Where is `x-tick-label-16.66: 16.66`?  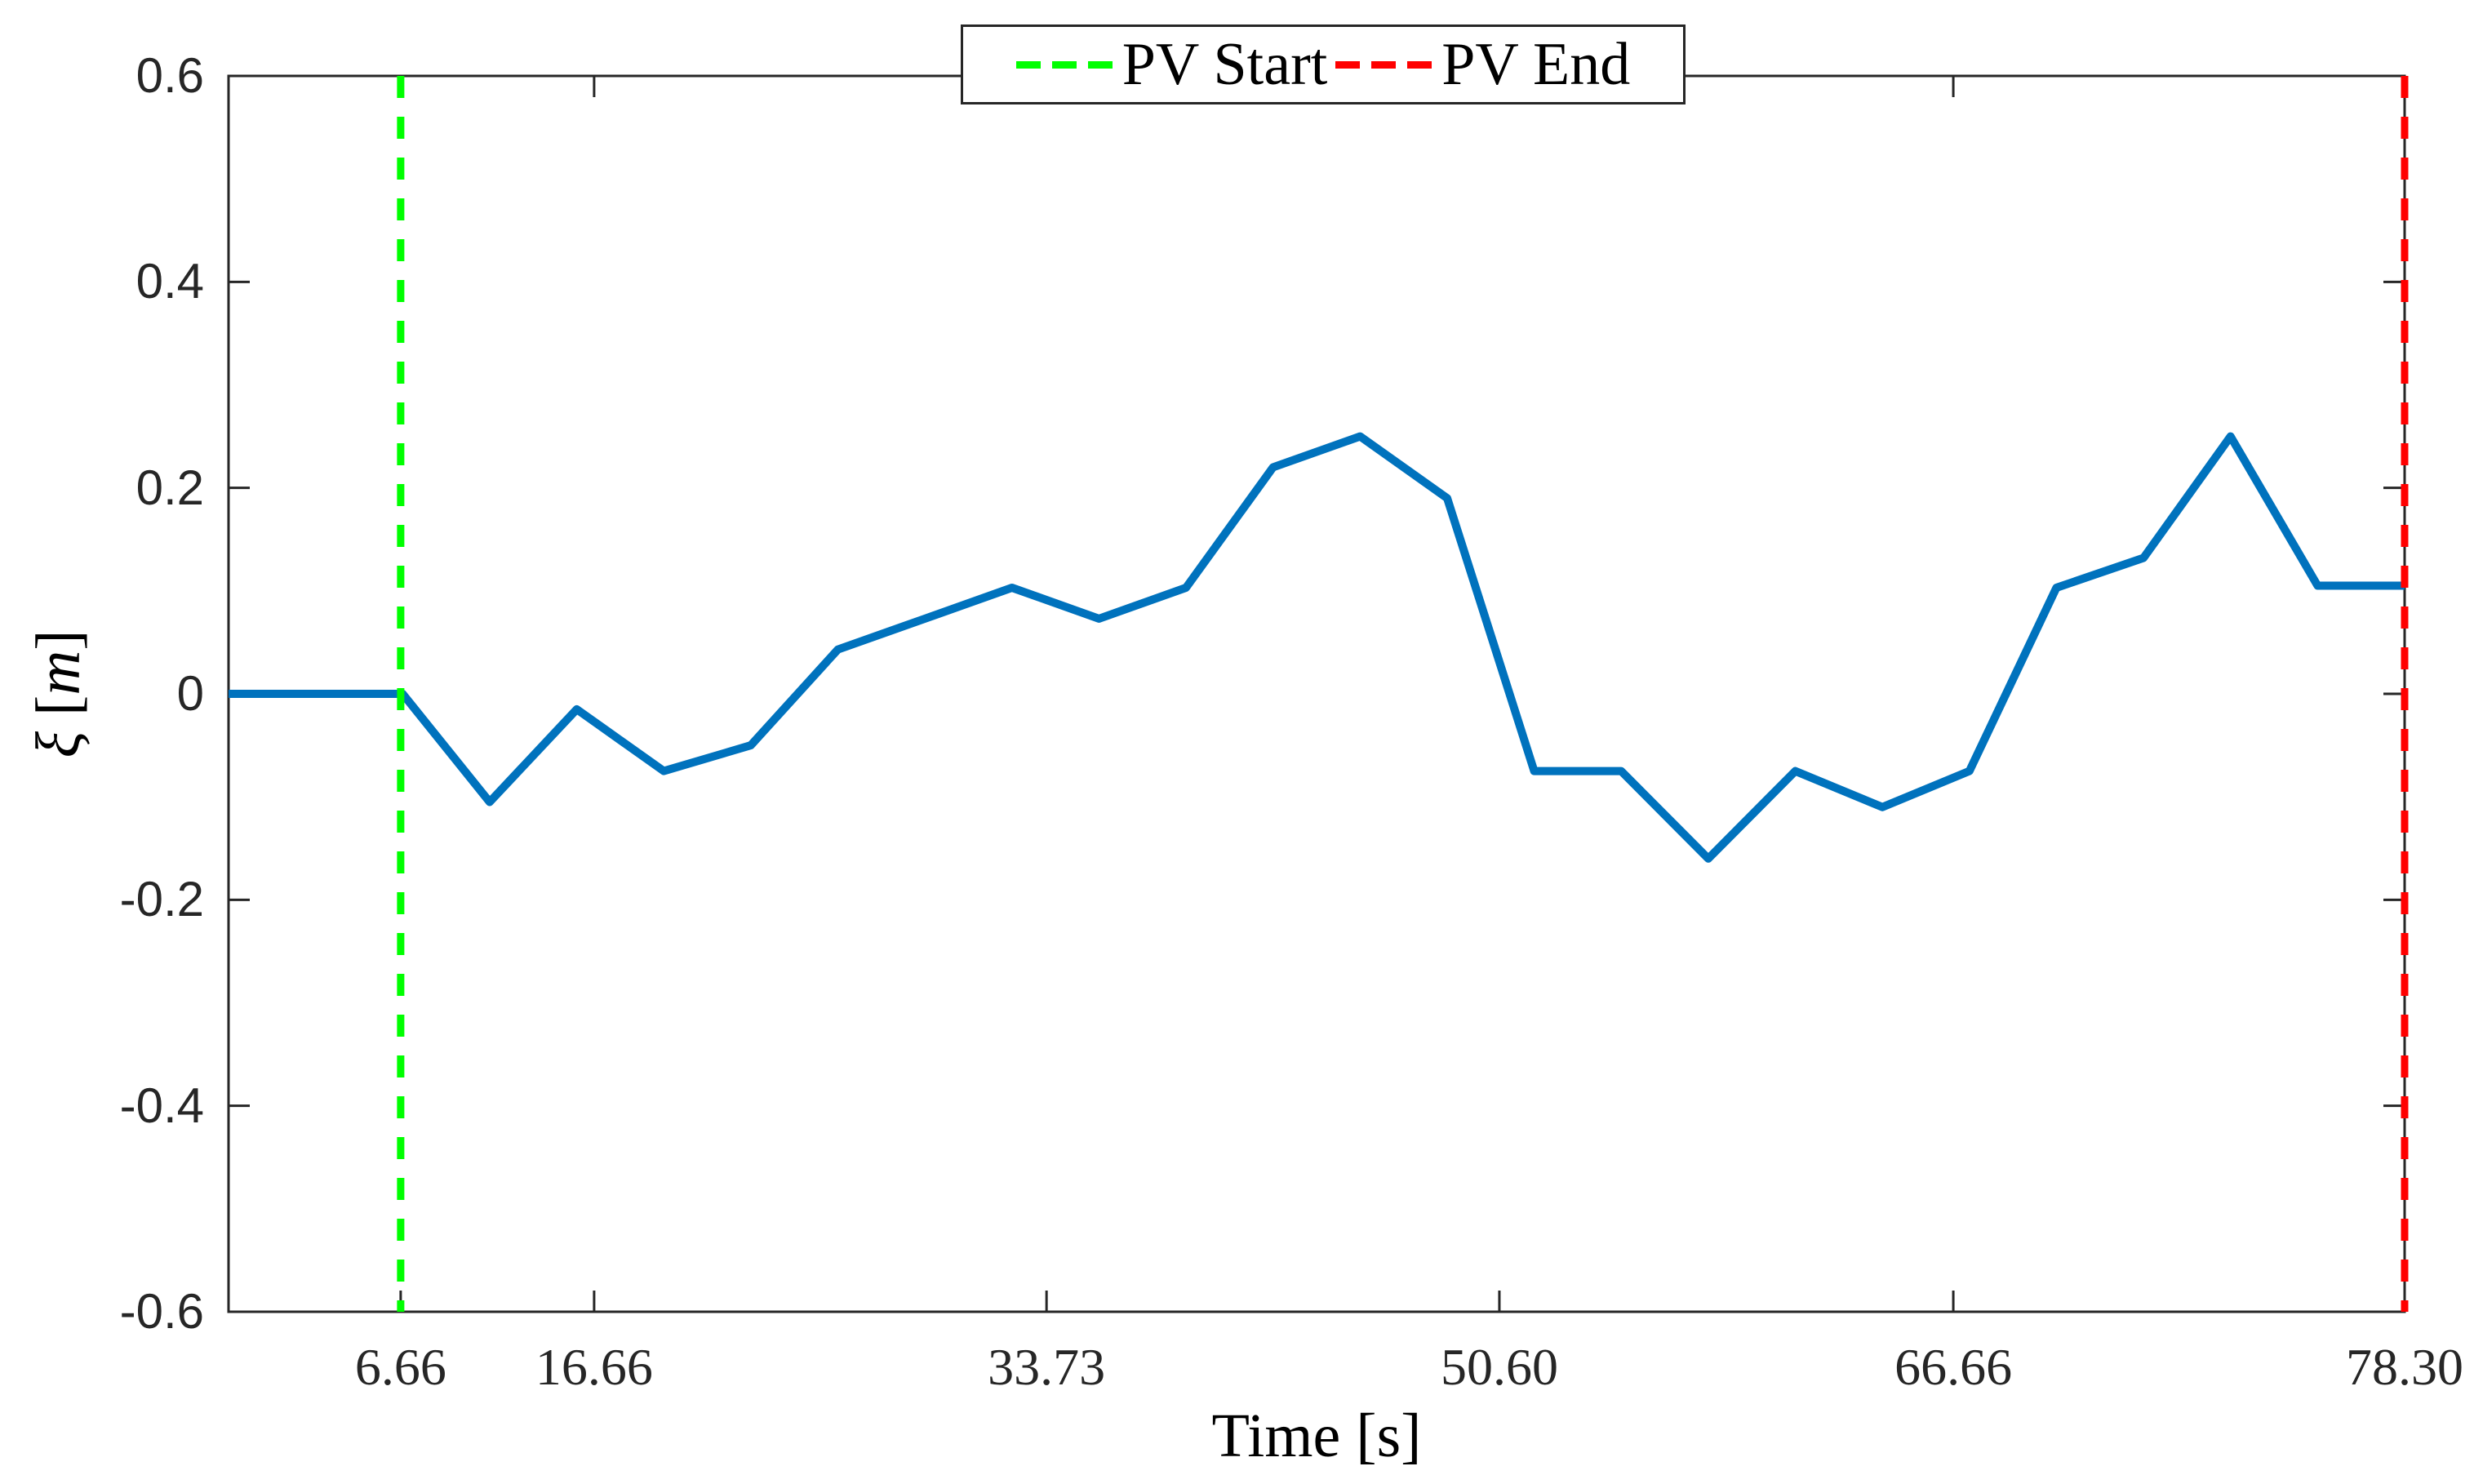 x-tick-label-16.66: 16.66 is located at coordinates (594, 1367).